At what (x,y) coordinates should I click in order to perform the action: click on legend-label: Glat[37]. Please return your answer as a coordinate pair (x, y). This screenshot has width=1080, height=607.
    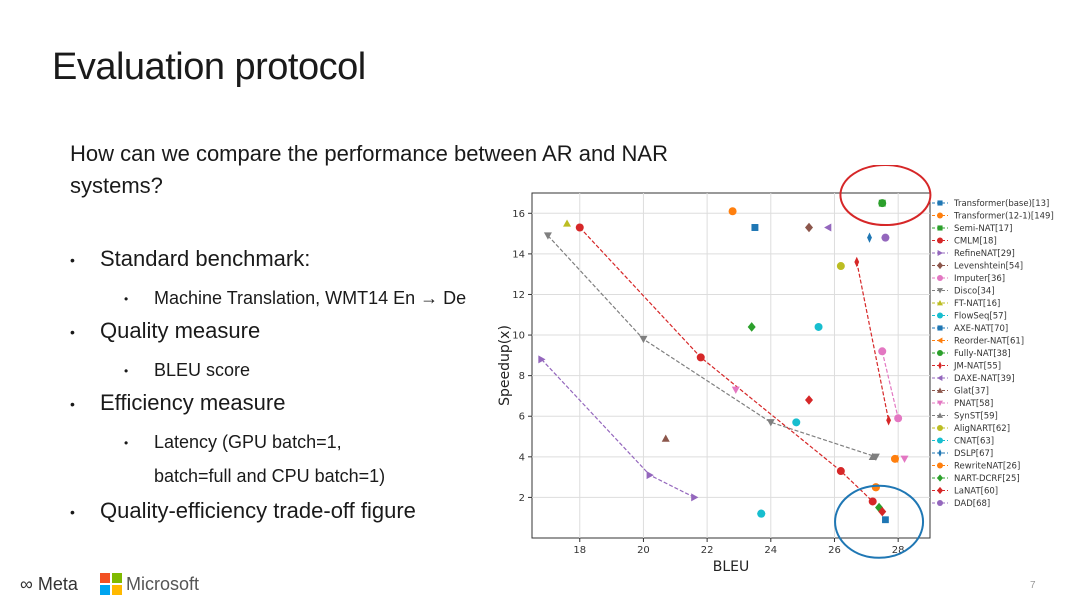
    Looking at the image, I should click on (971, 392).